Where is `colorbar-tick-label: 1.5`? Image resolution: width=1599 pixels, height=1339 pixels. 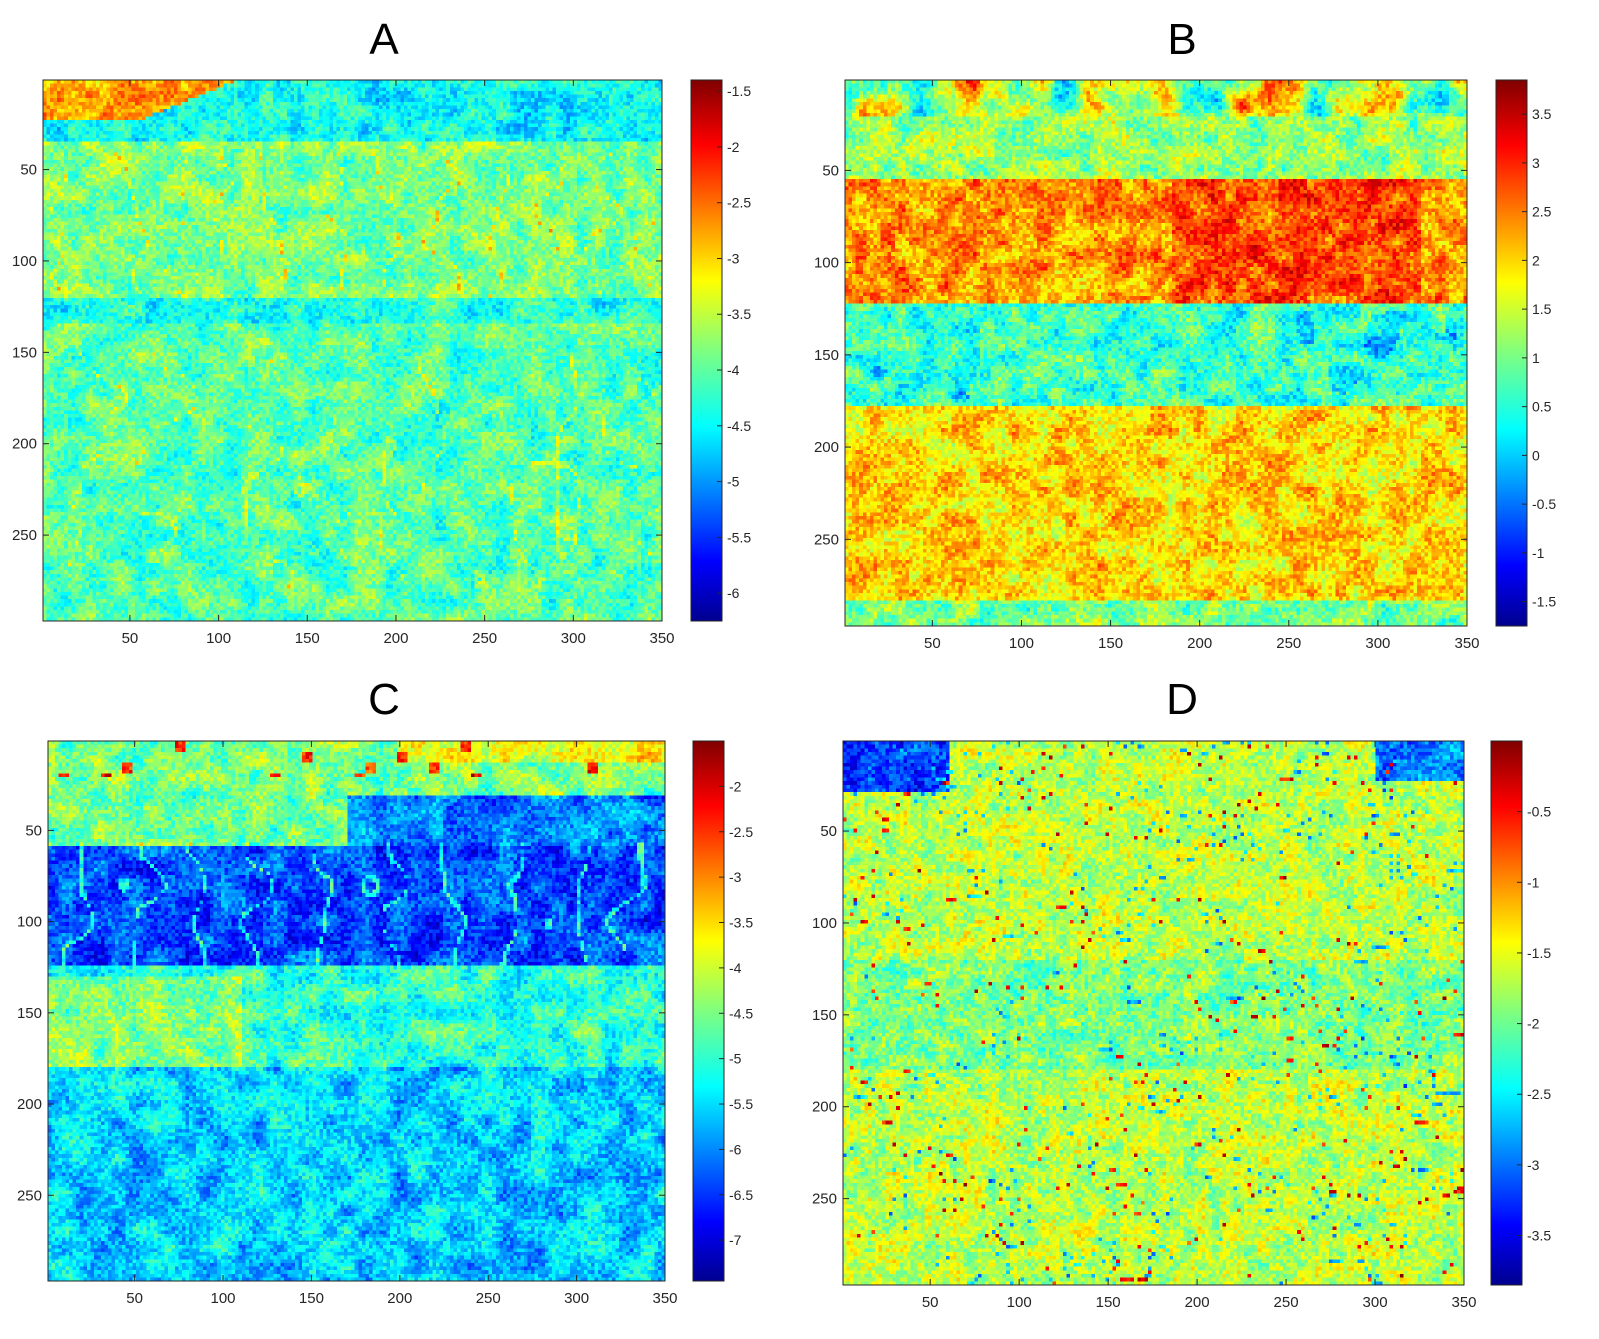 colorbar-tick-label: 1.5 is located at coordinates (1542, 309).